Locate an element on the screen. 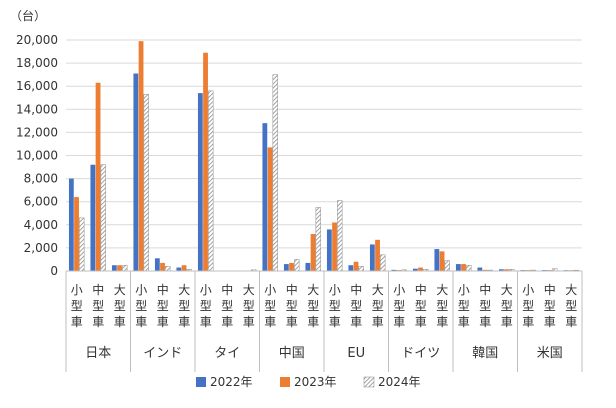 This screenshot has height=408, width=616. legend: 2022年 2023年 2024年 is located at coordinates (308, 382).